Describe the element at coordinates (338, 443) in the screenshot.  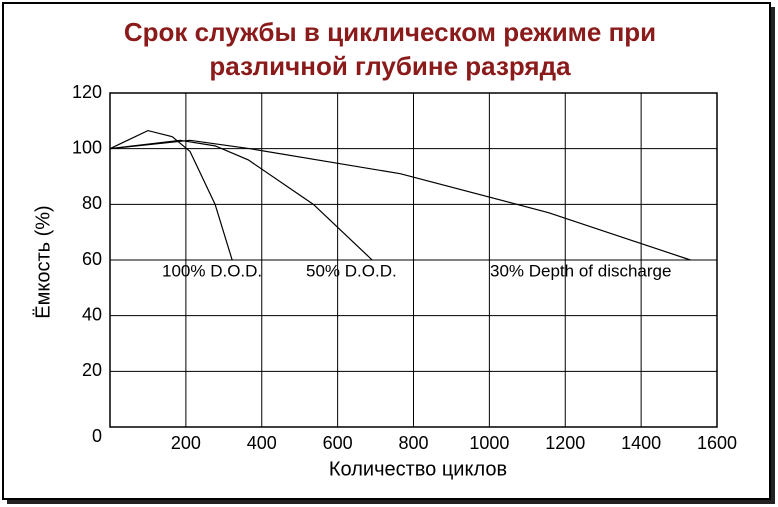
I see `x-tick-label: 600` at that location.